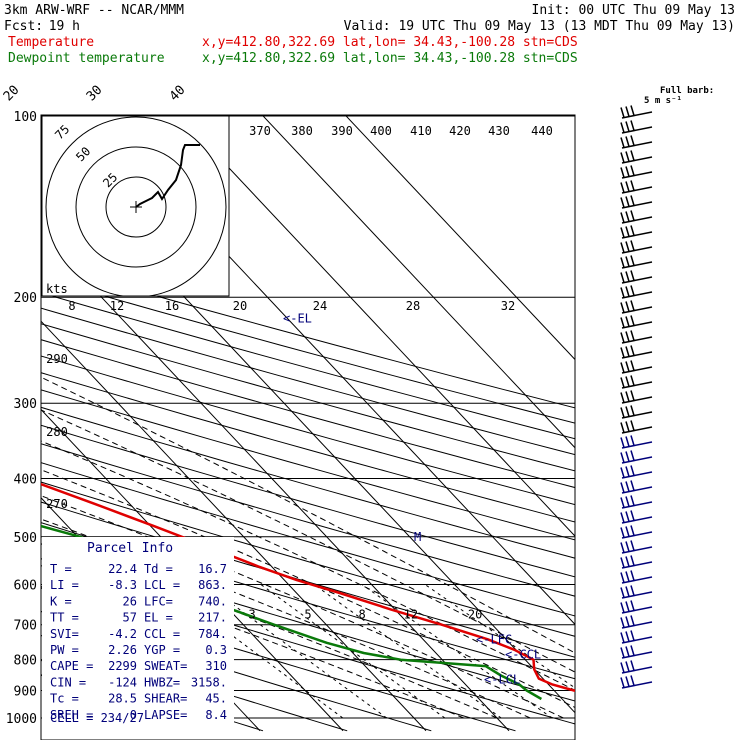  What do you see at coordinates (212, 601) in the screenshot?
I see `parcel-row-value-b: 740.` at bounding box center [212, 601].